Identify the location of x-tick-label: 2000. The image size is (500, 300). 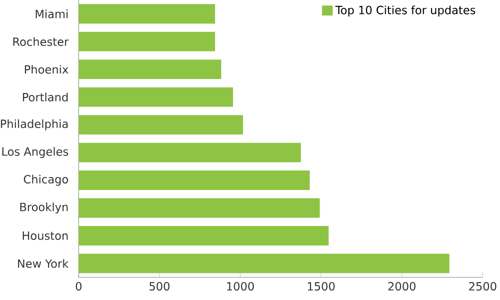
(402, 286).